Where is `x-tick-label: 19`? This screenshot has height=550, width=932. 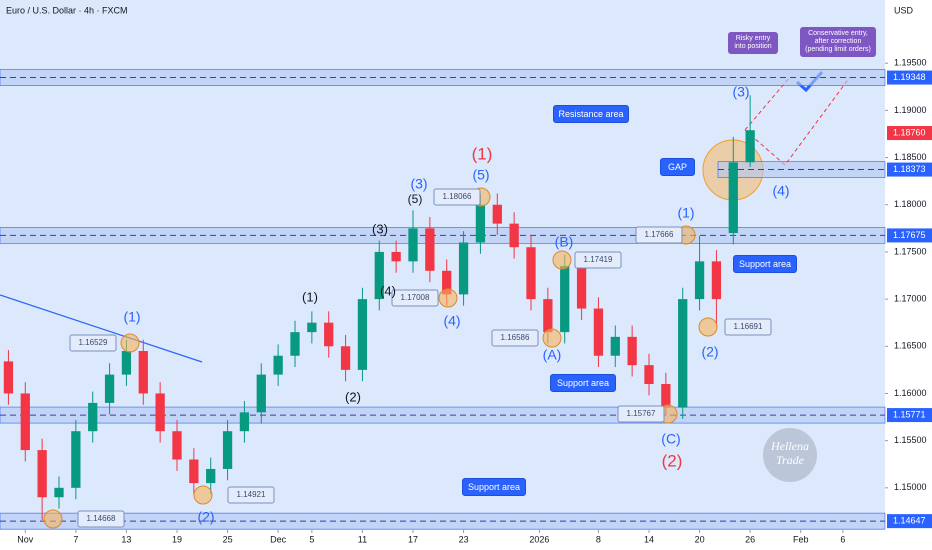
x-tick-label: 19 is located at coordinates (177, 539).